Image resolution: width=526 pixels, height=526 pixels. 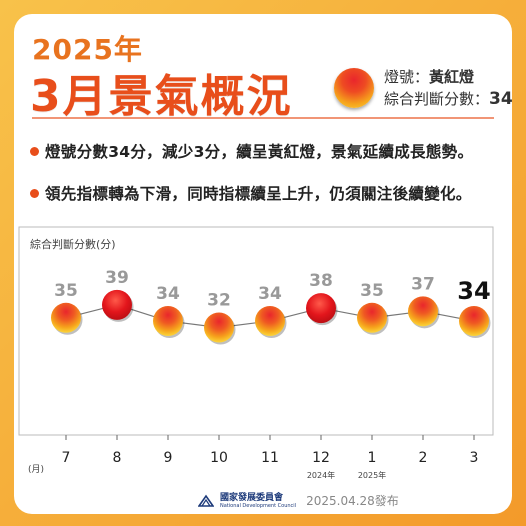 I want to click on org-name: 國家發展委員會, so click(x=252, y=497).